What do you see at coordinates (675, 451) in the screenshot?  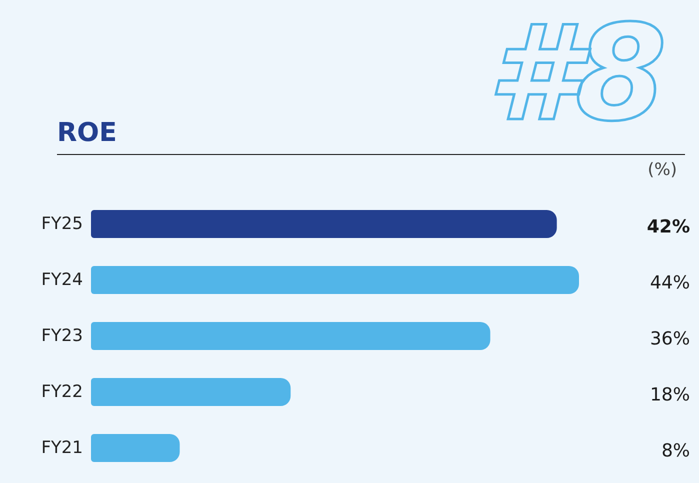 I see `data-label: 8%` at bounding box center [675, 451].